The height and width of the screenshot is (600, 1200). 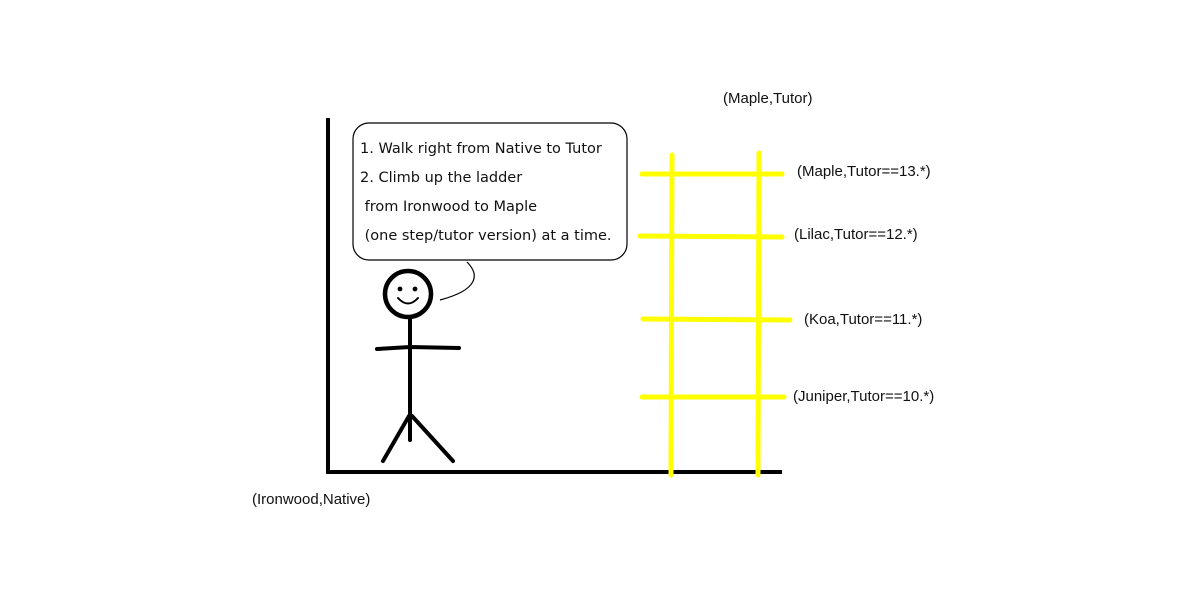 What do you see at coordinates (856, 234) in the screenshot?
I see `rung-label-lilac: (Lilac,Tutor==12.*)` at bounding box center [856, 234].